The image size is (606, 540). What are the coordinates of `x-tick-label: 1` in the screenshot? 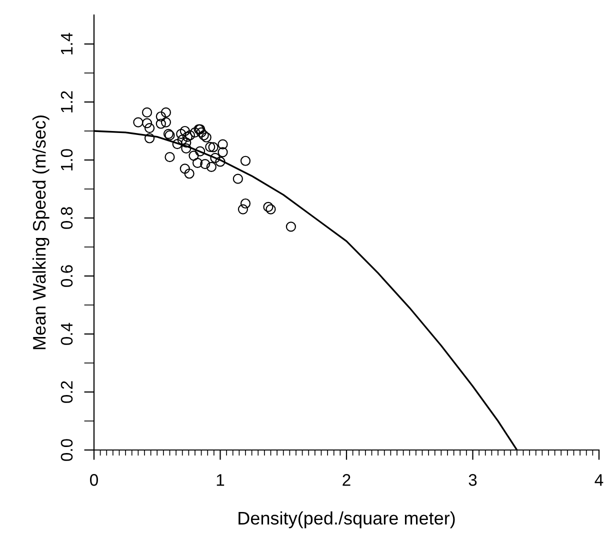 It's located at (220, 480).